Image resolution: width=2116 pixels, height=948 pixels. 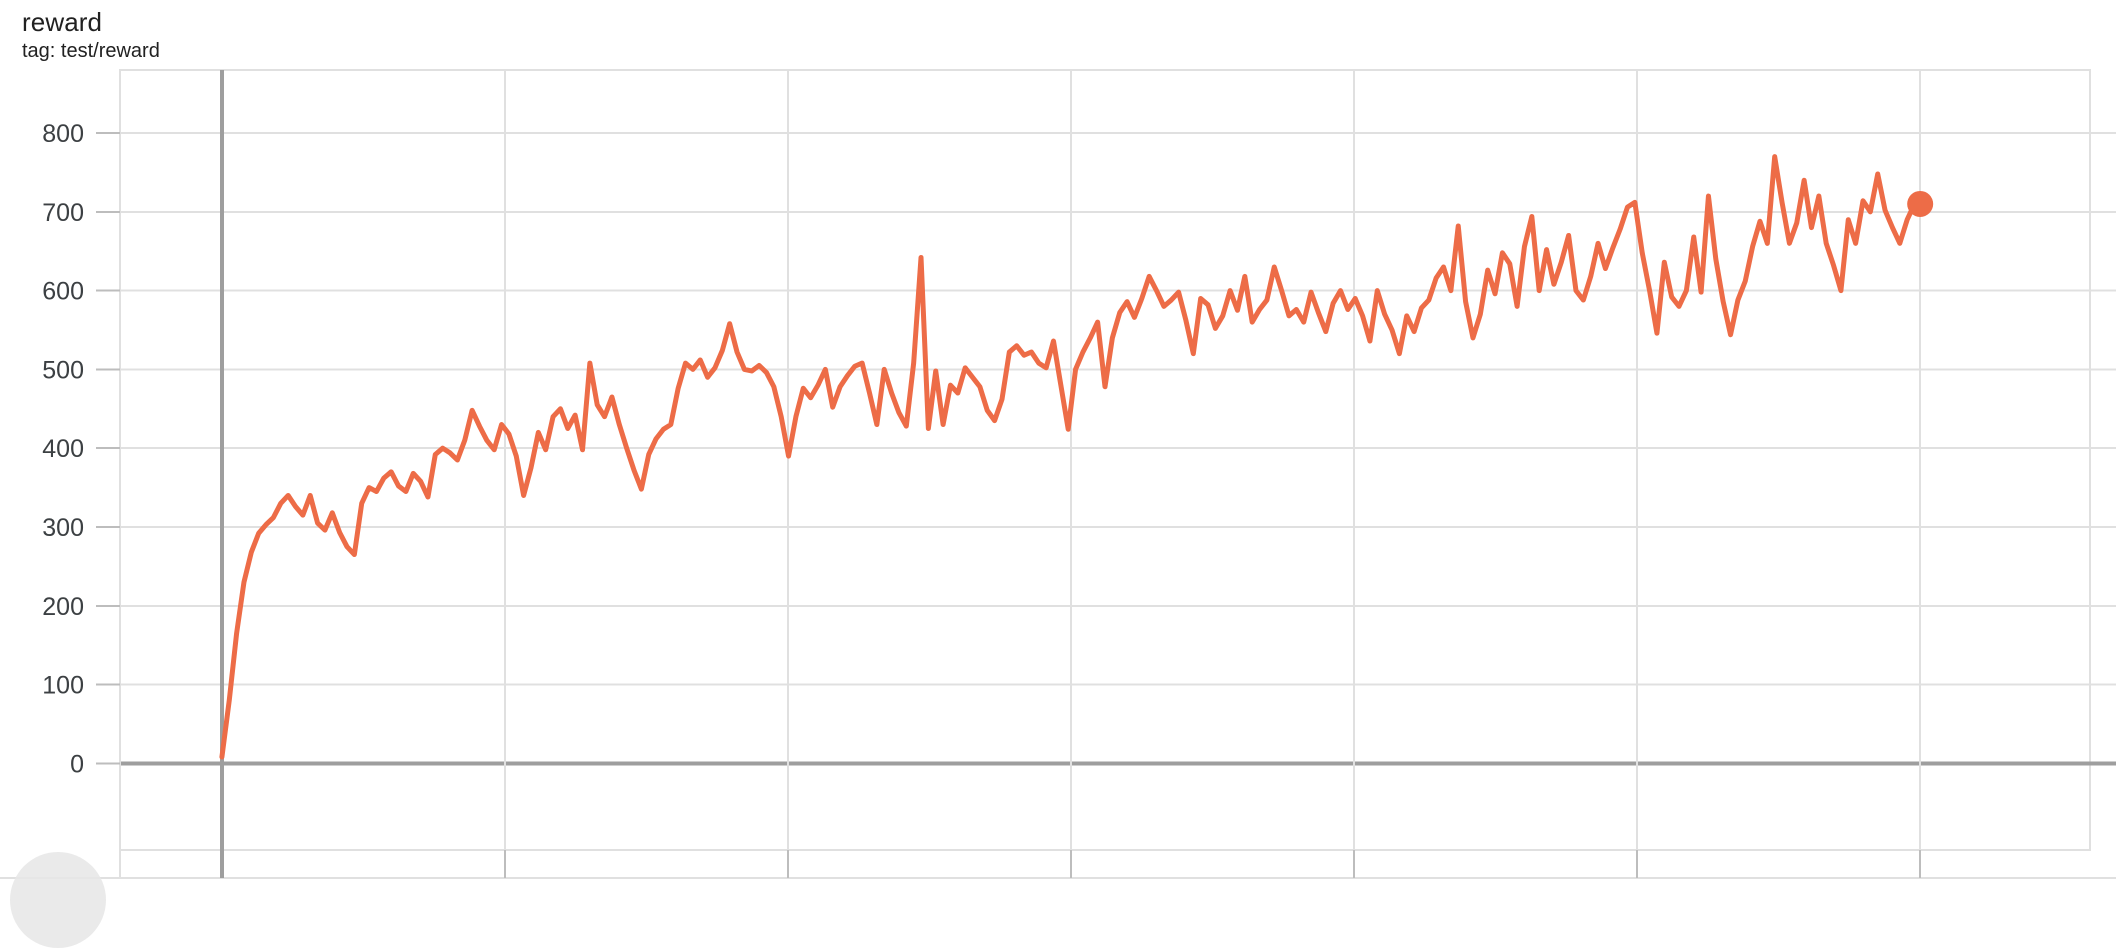 What do you see at coordinates (63, 528) in the screenshot?
I see `y-tick-label: 300` at bounding box center [63, 528].